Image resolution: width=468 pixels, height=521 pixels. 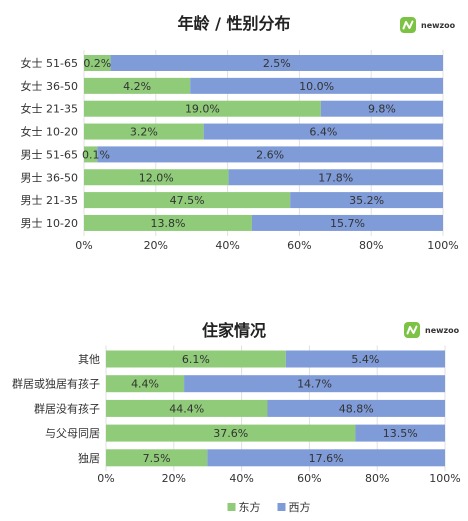 I want to click on data-label-east: 47.5%, so click(x=187, y=200).